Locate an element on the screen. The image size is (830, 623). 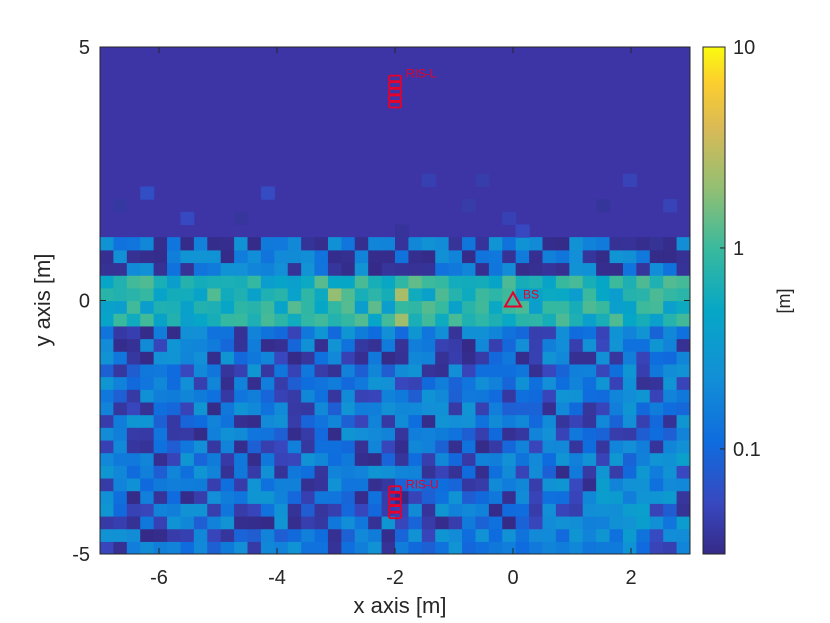
colorbar-tick-label: 1 is located at coordinates (738, 249).